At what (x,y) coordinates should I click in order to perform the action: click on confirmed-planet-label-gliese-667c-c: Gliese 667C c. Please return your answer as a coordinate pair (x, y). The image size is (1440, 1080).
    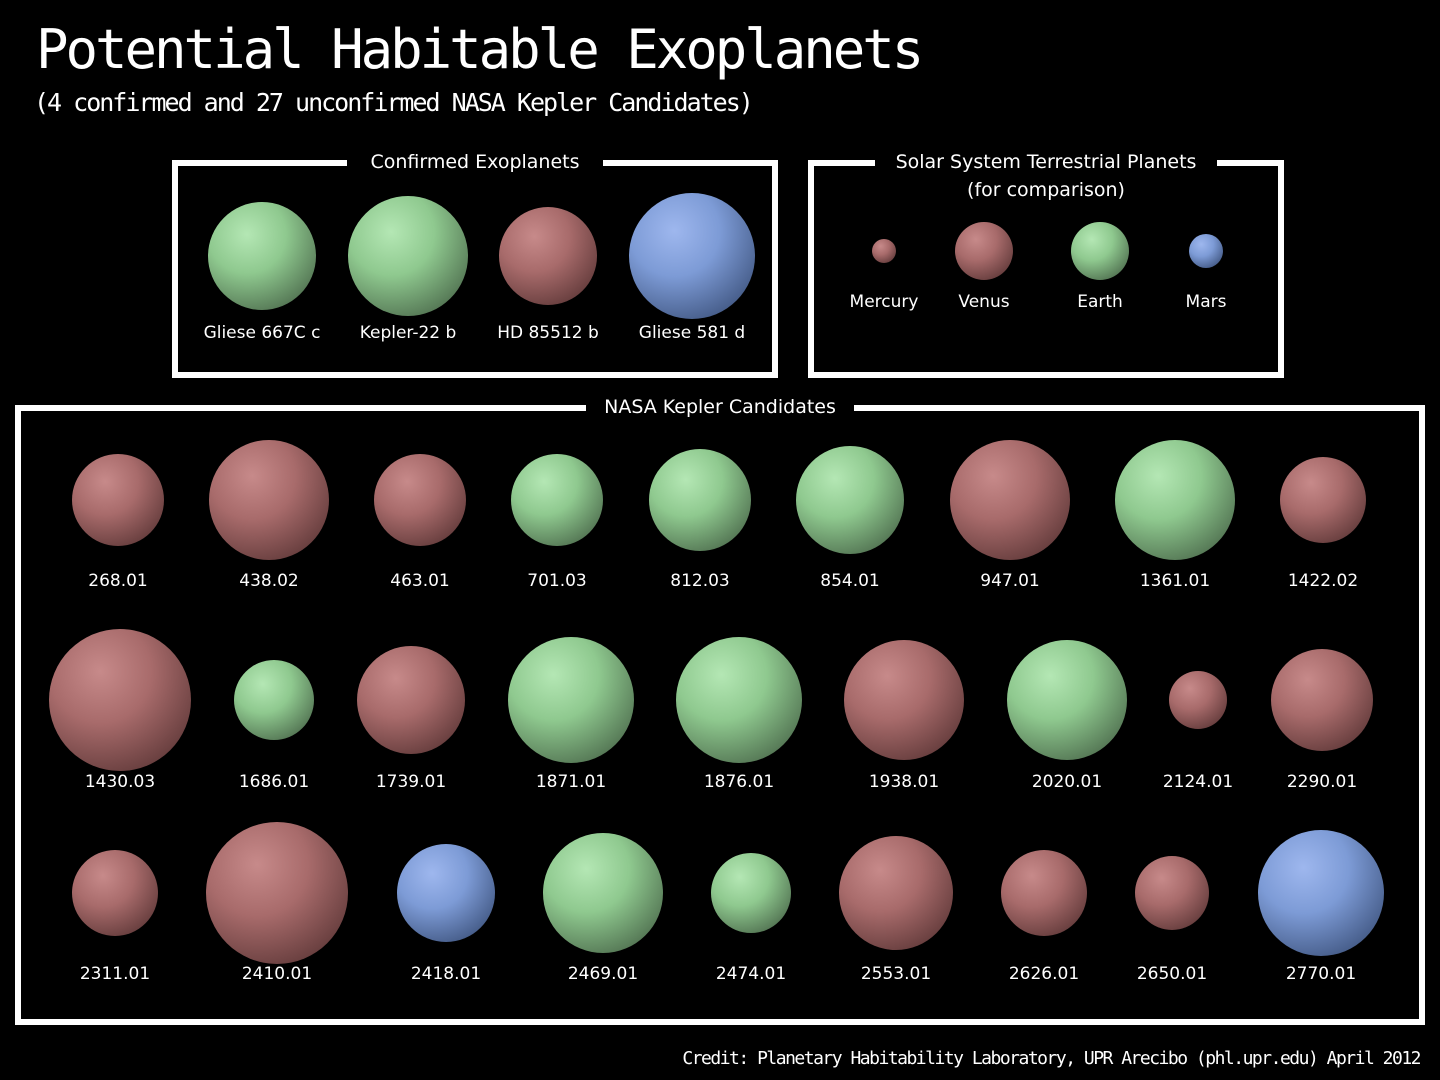
    Looking at the image, I should click on (262, 333).